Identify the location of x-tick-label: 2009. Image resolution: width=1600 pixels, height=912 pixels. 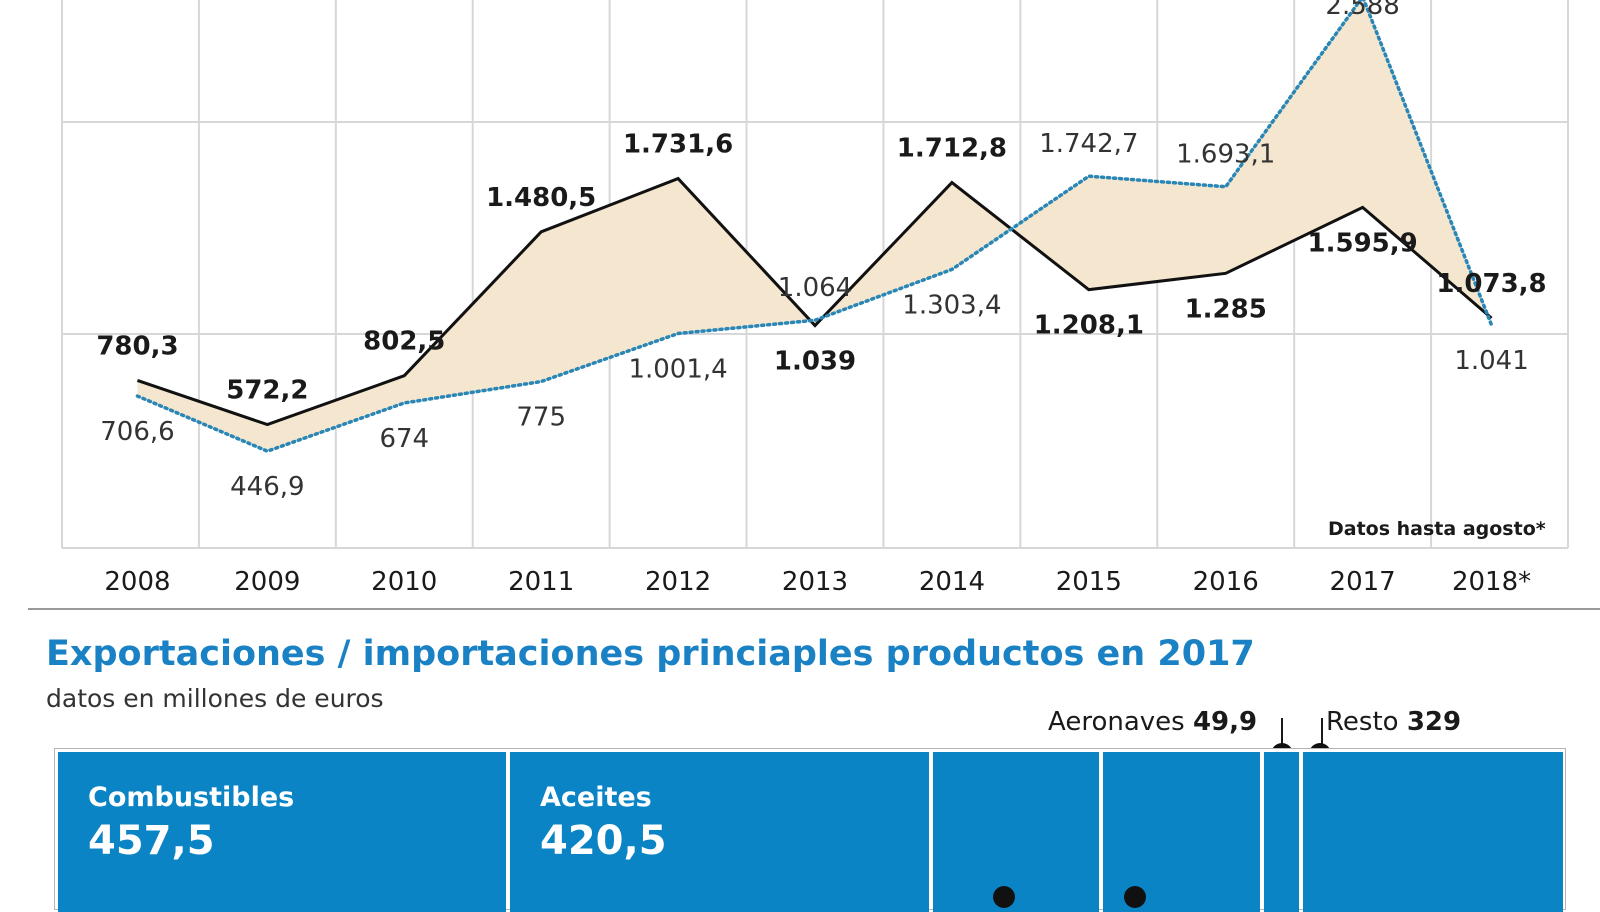
(267, 582).